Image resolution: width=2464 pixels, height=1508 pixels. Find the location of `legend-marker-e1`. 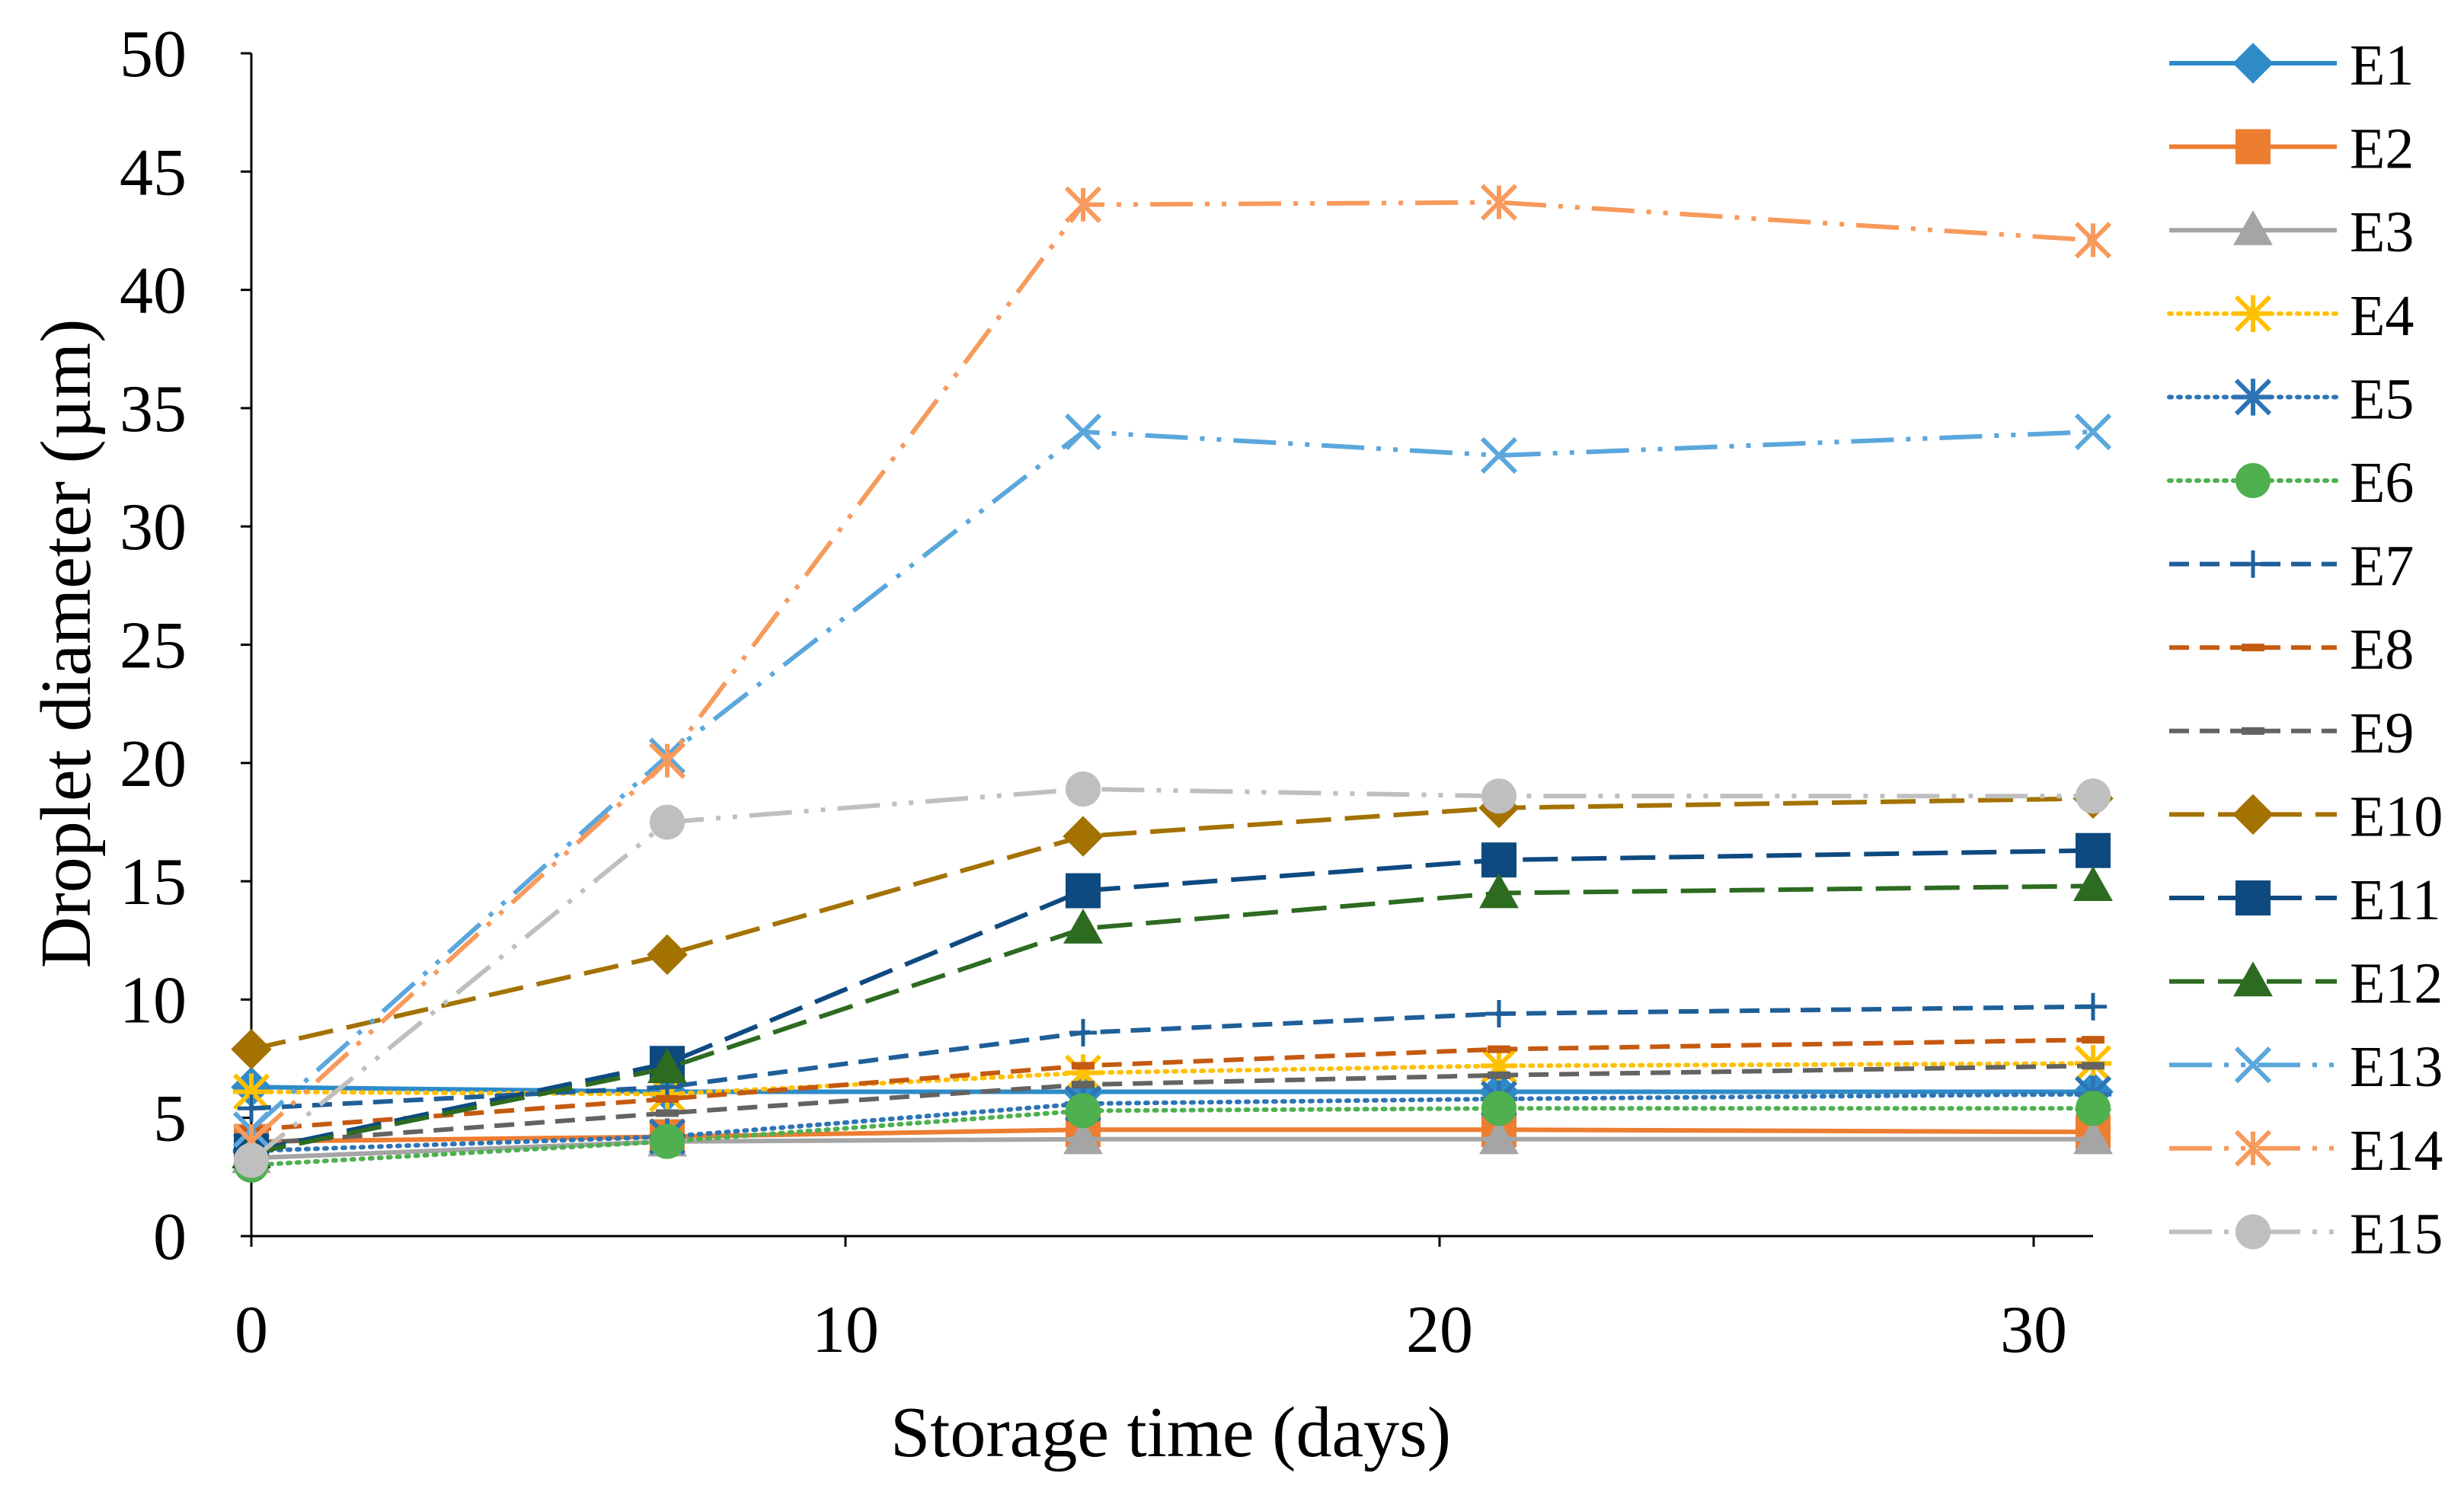

legend-marker-e1 is located at coordinates (2253, 63).